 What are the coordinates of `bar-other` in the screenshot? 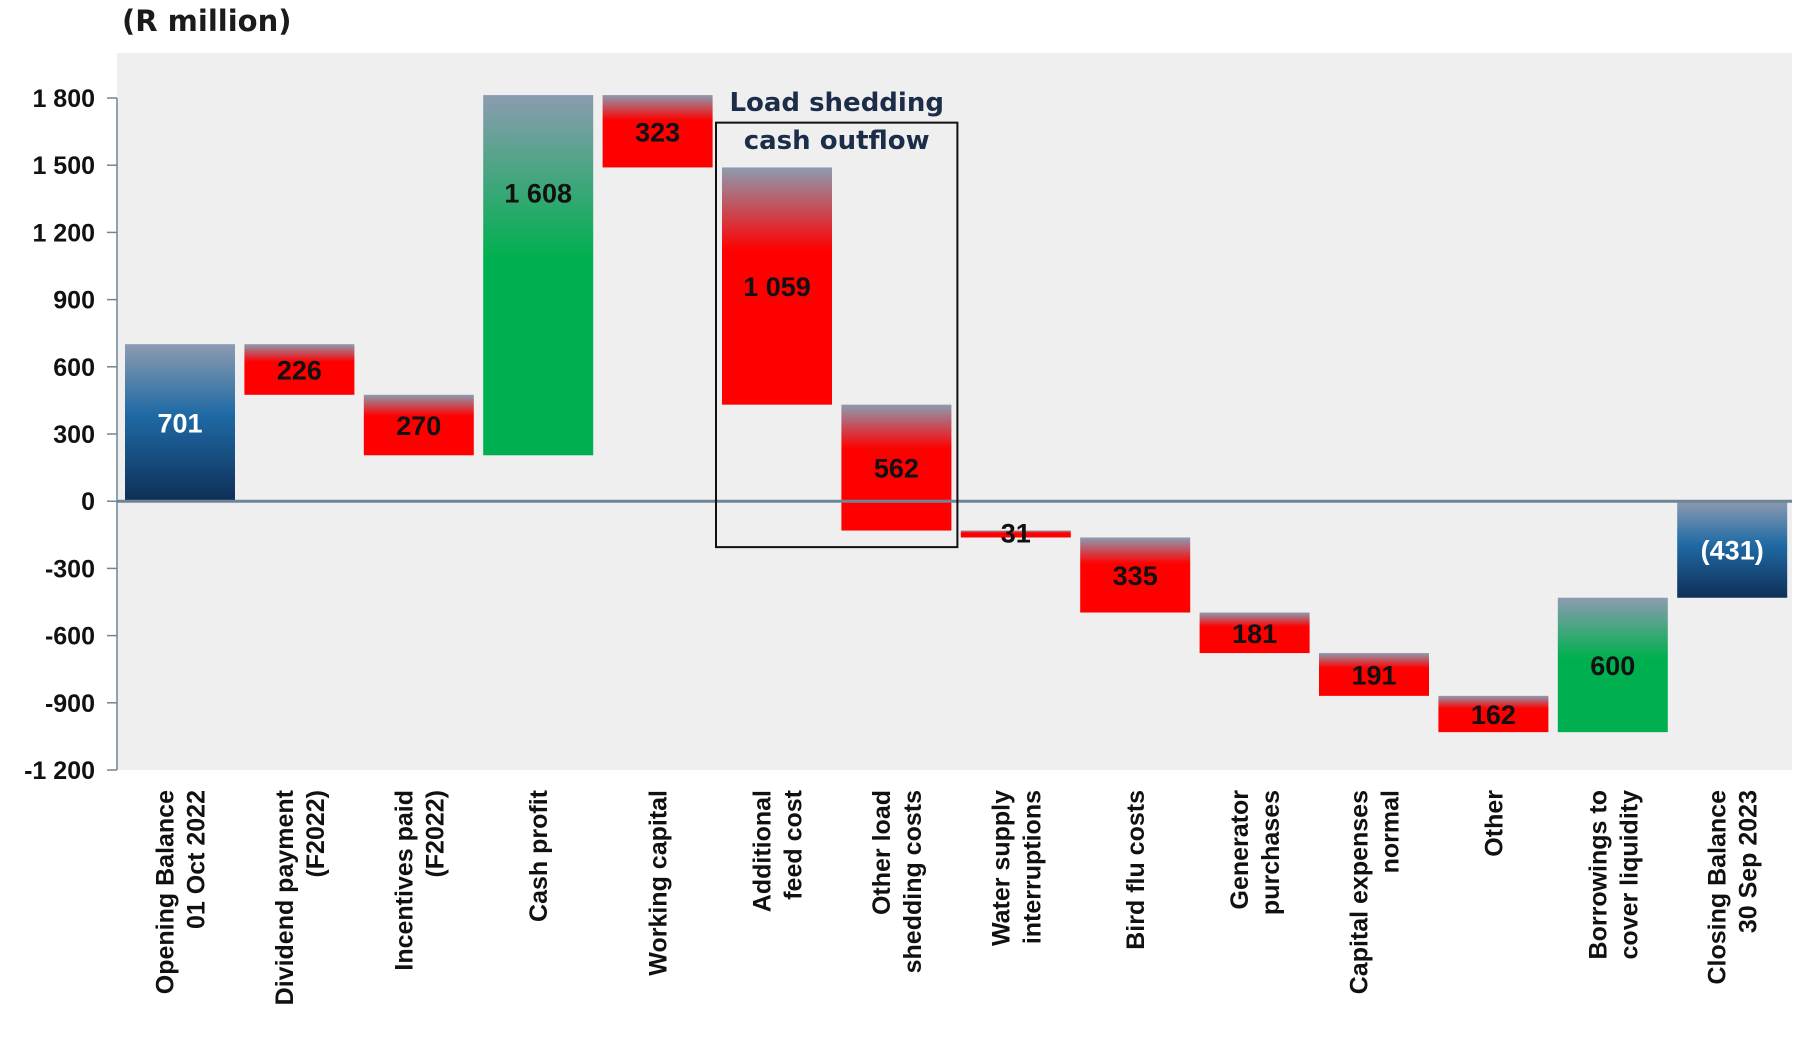 It's located at (1493, 714).